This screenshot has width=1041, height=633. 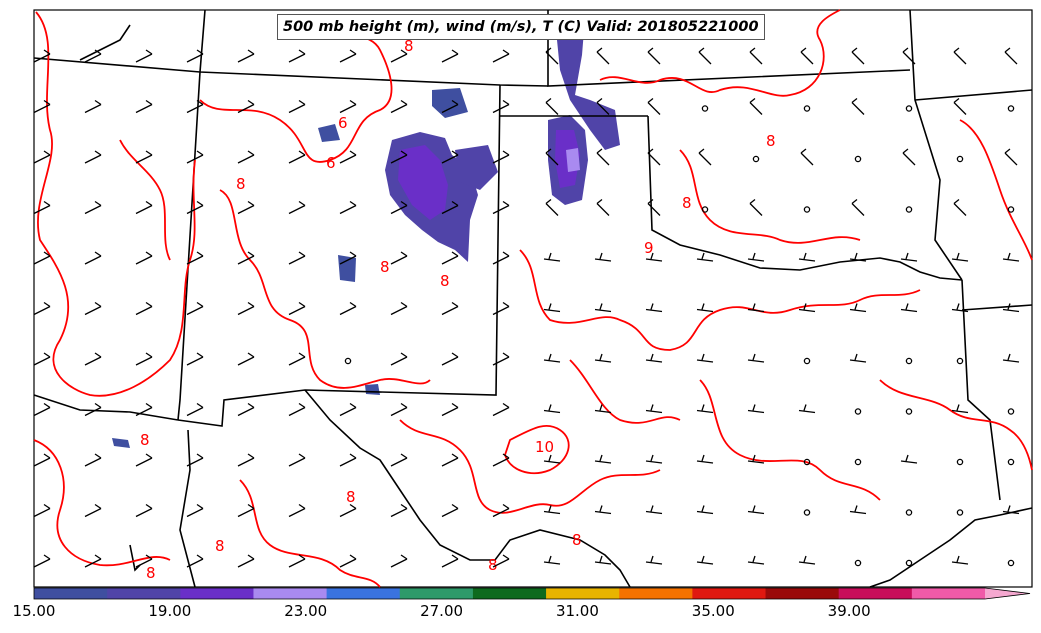 What do you see at coordinates (849, 611) in the screenshot?
I see `colorbar-tick-label: 39.00` at bounding box center [849, 611].